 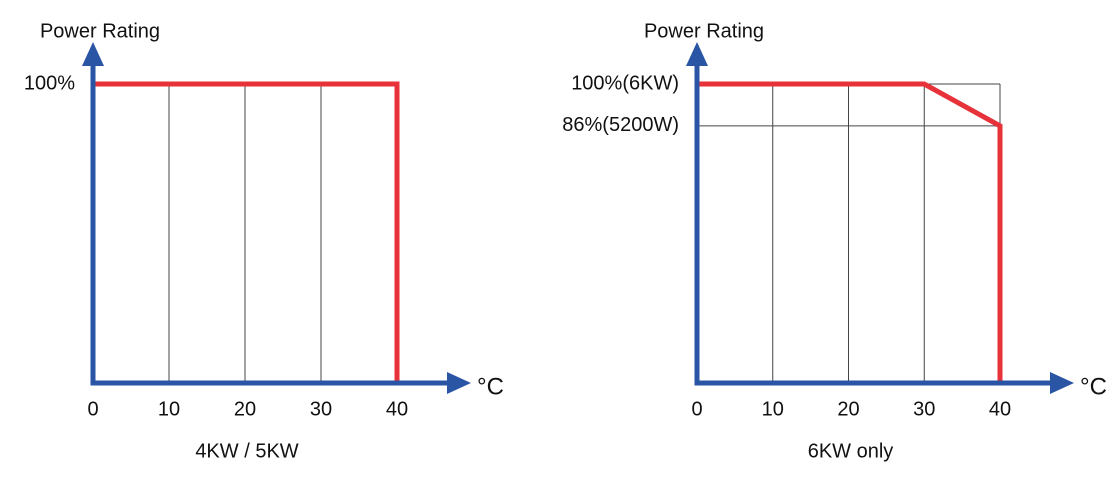 I want to click on chart-caption: 6KW only, so click(x=851, y=451).